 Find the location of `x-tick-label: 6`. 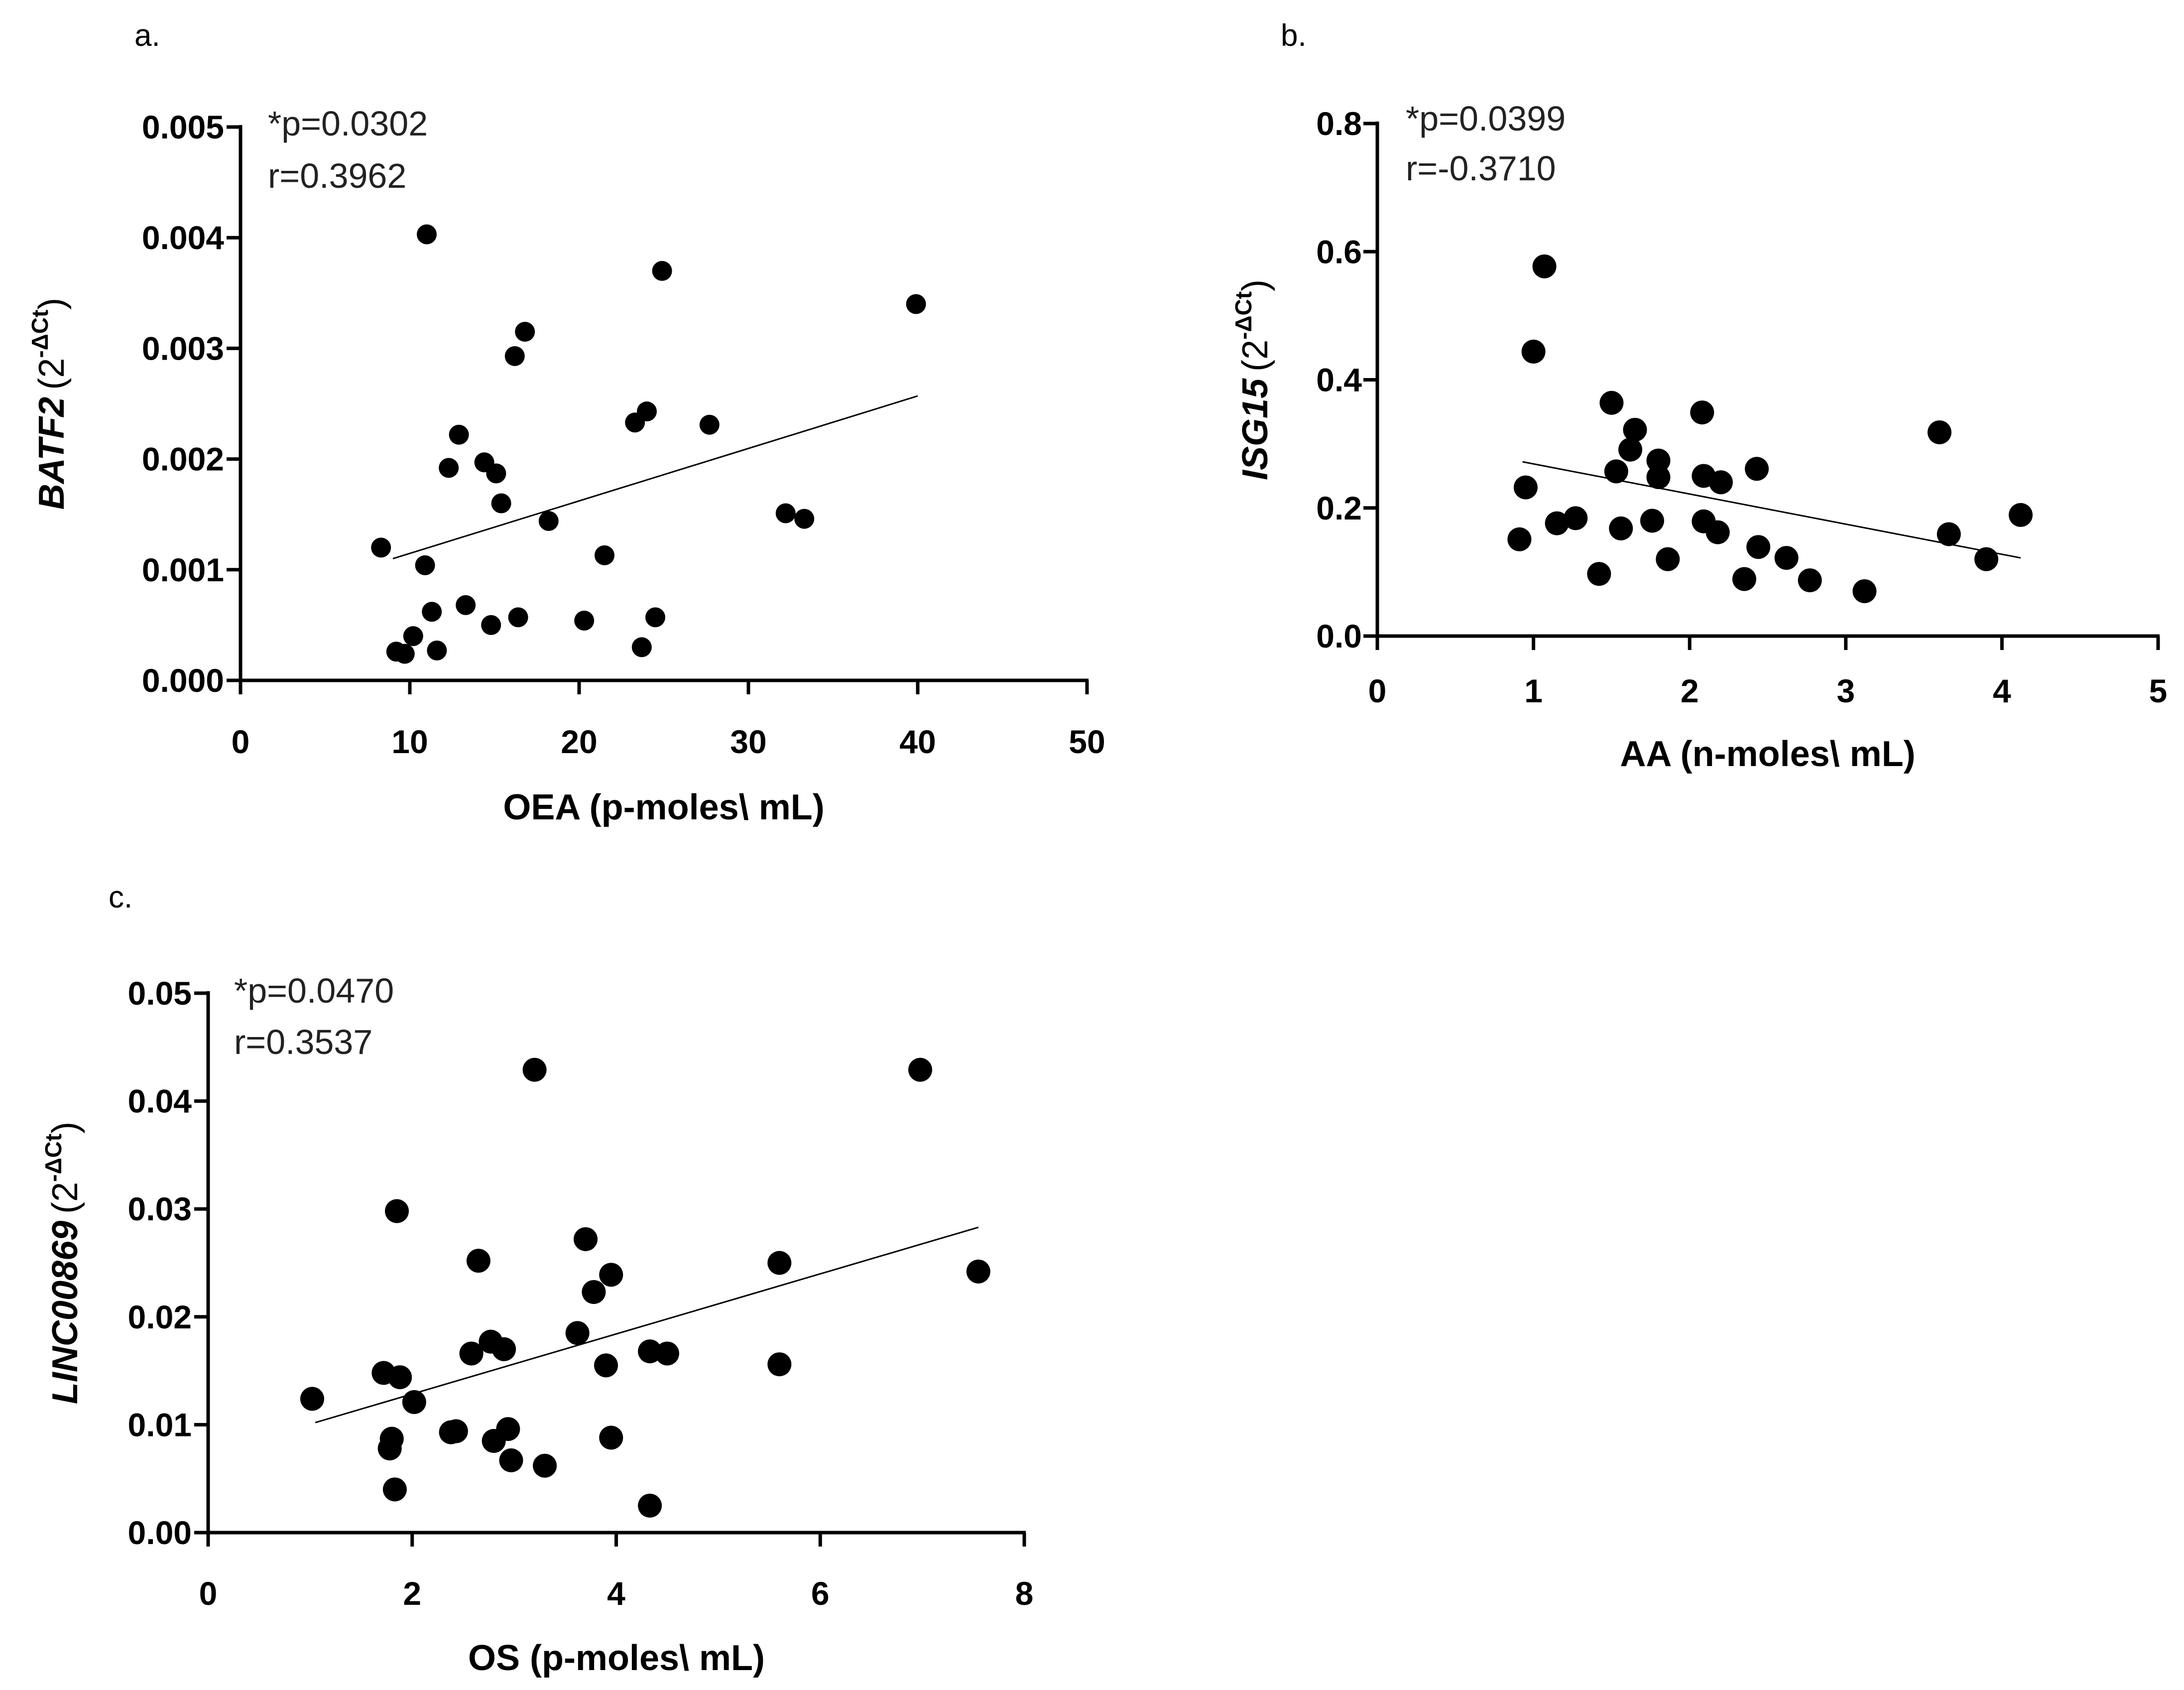

x-tick-label: 6 is located at coordinates (820, 1593).